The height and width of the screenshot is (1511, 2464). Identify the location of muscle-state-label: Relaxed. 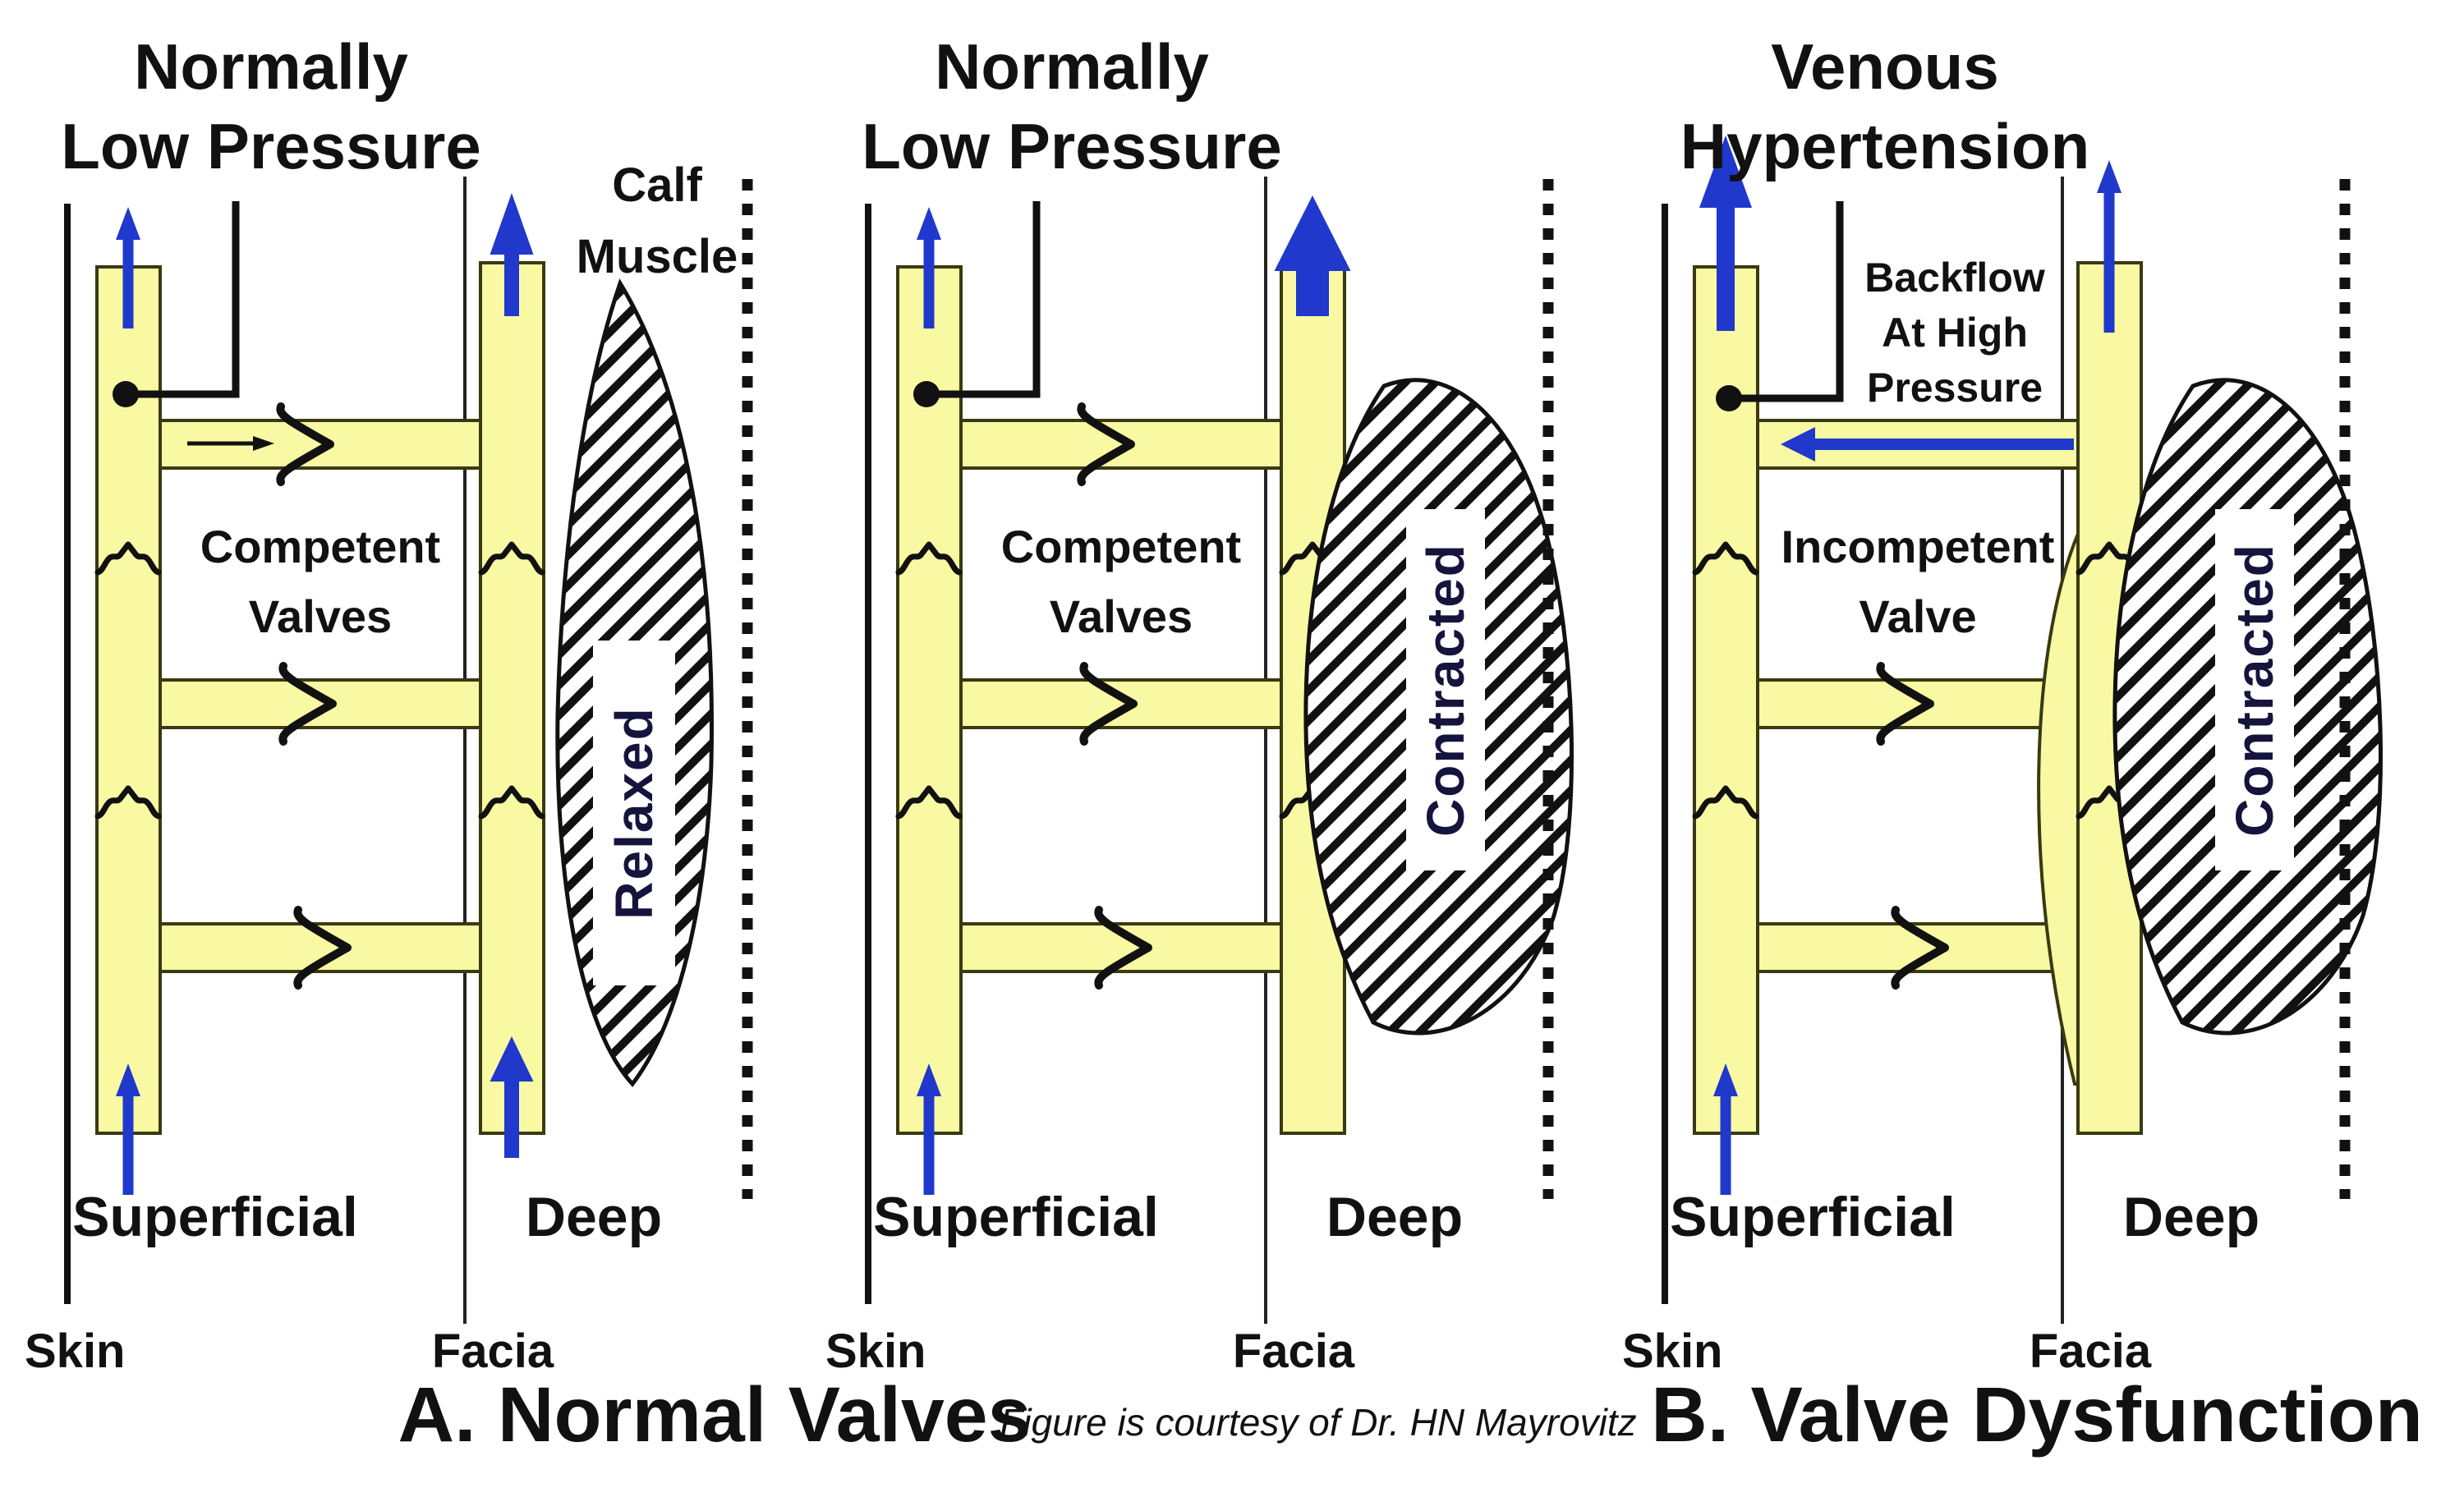
(634, 812).